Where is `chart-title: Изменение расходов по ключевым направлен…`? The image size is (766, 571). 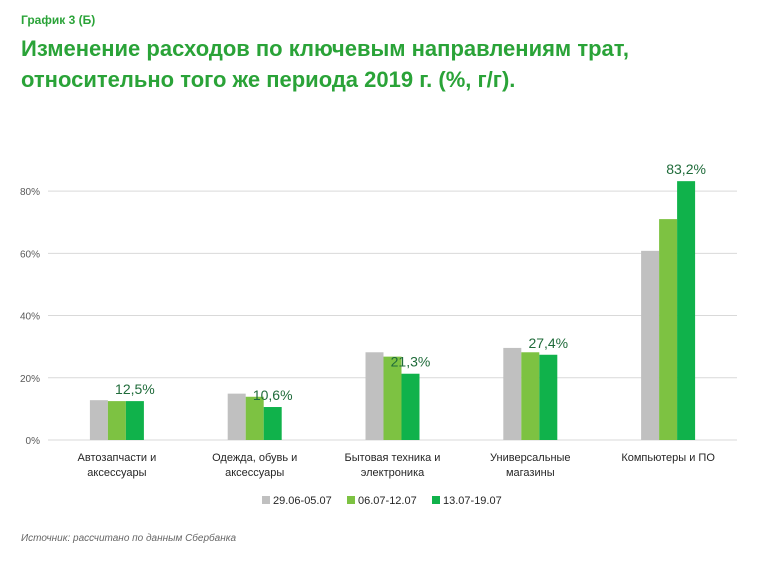
chart-title: Изменение расходов по ключевым направлен… is located at coordinates (386, 64).